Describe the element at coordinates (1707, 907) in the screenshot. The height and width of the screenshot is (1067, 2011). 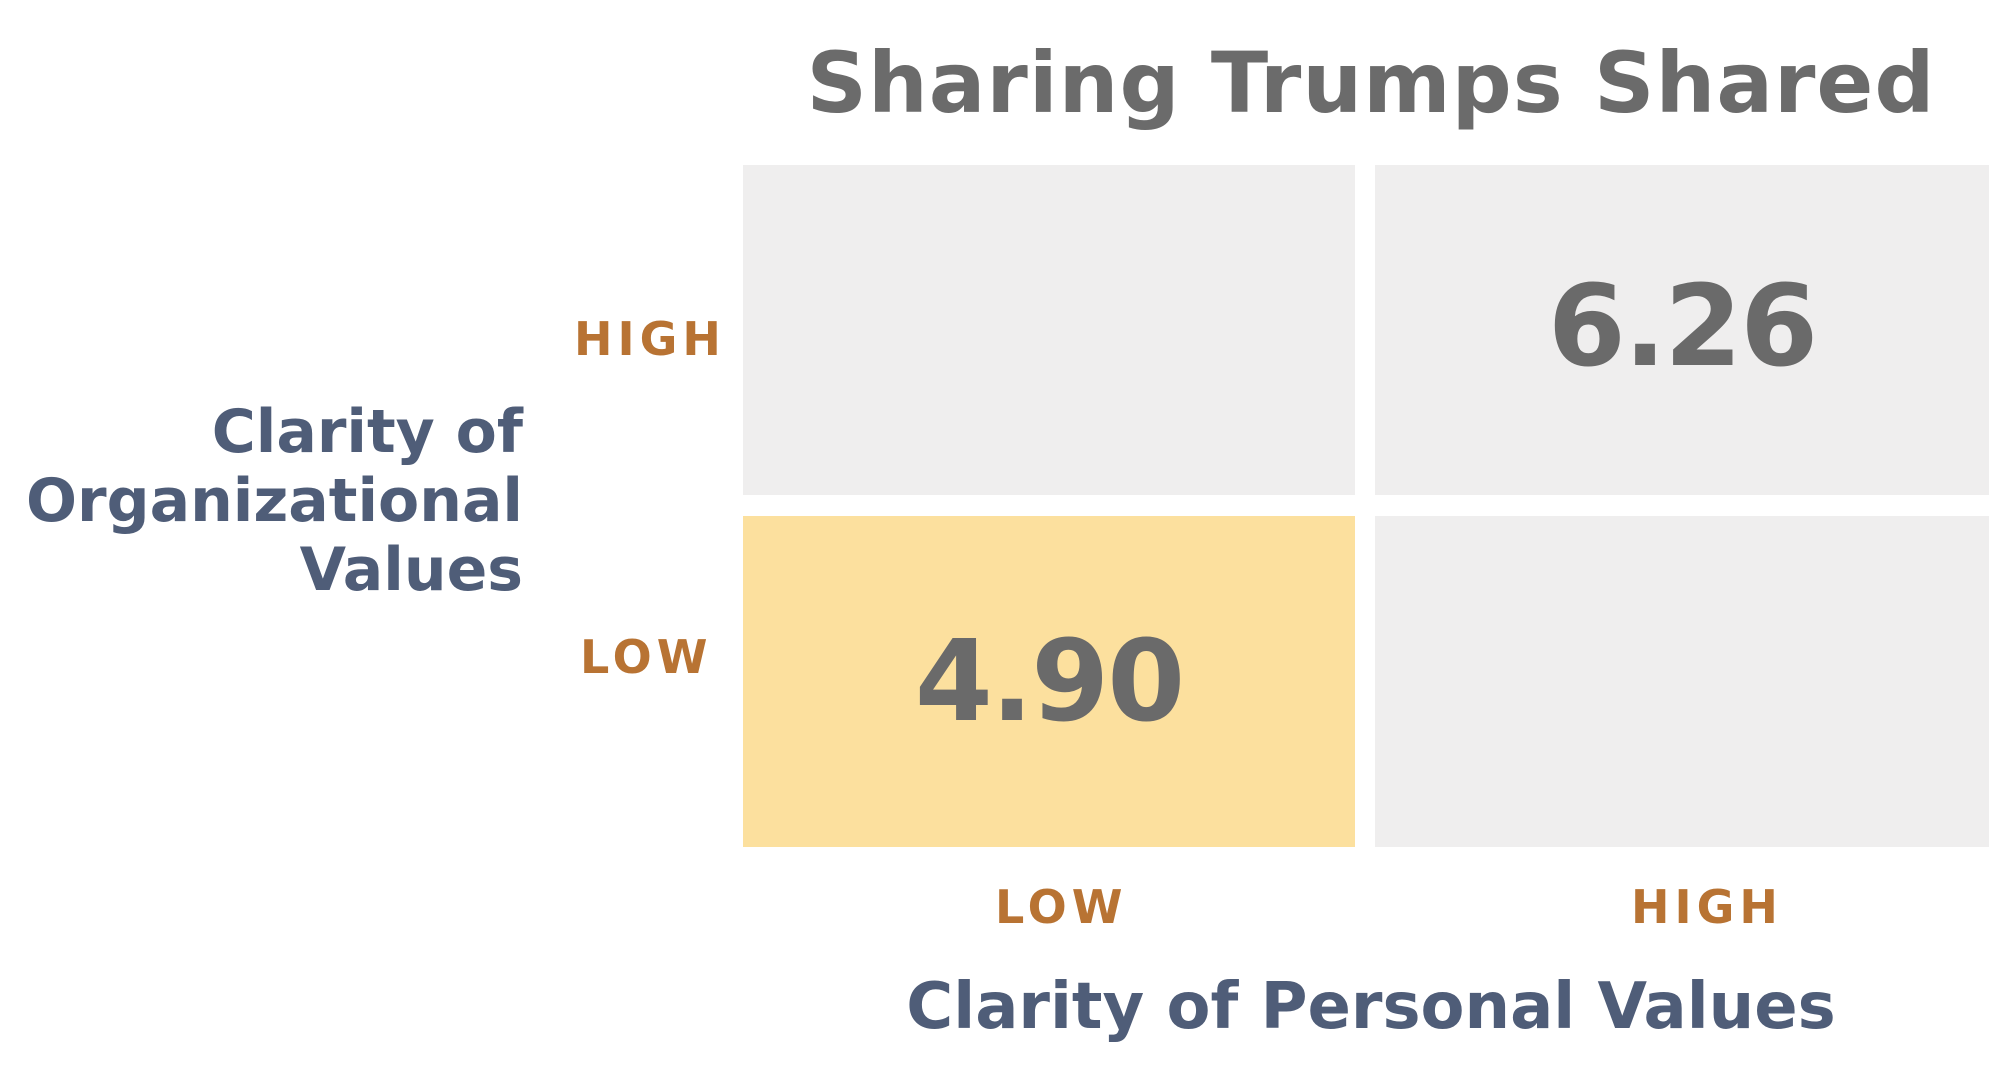
I see `x-tick-high: HIGH` at that location.